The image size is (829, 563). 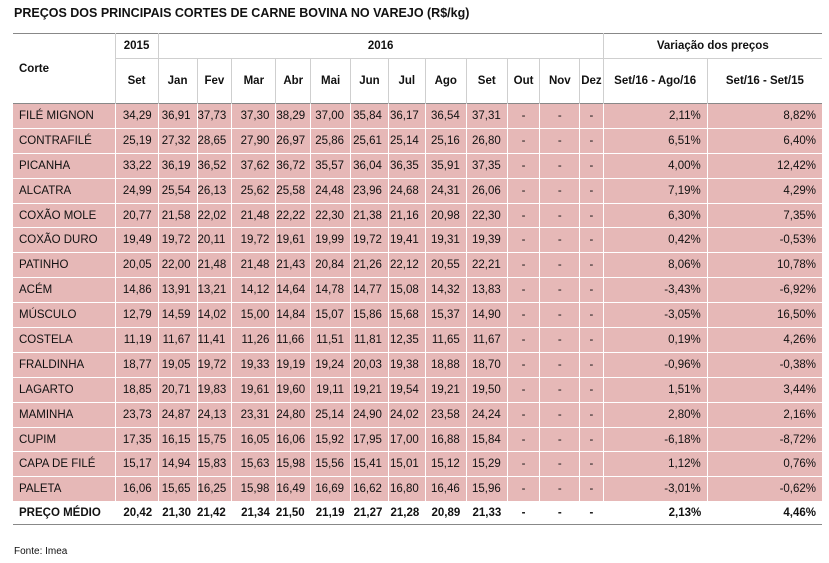 What do you see at coordinates (64, 216) in the screenshot?
I see `cut-name: COXÃO MOLE` at bounding box center [64, 216].